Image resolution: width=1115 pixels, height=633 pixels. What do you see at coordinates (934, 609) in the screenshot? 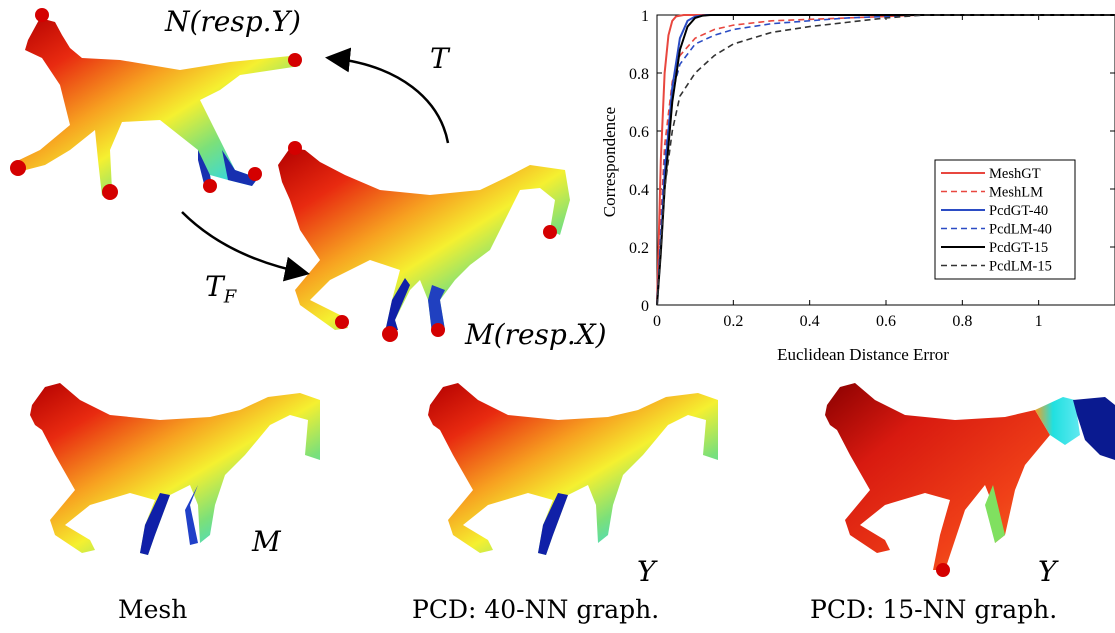
I see `caption-pcd15: PCD: 15-NN graph.` at bounding box center [934, 609].